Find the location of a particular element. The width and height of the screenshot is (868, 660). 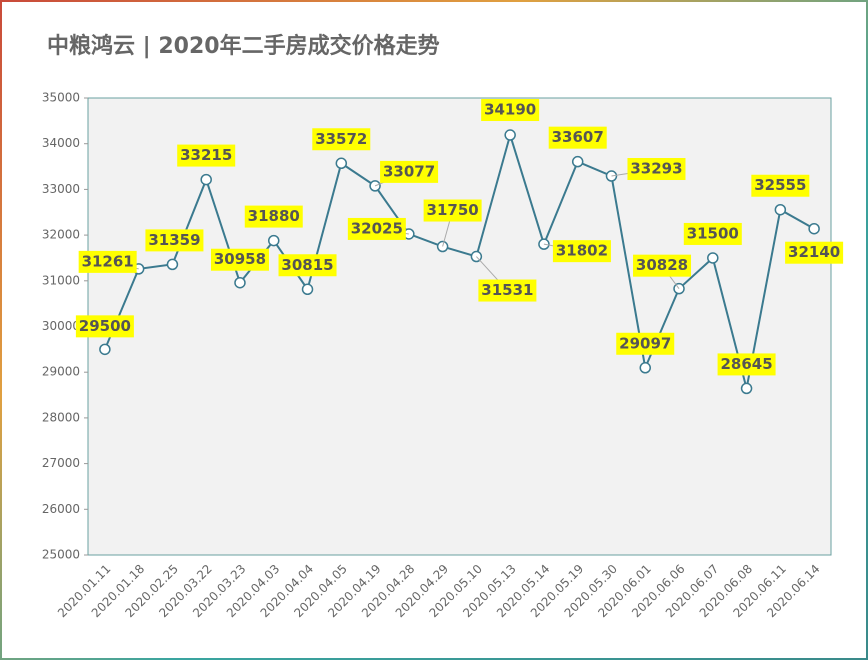

y-tick-label: 27000 is located at coordinates (61, 463).